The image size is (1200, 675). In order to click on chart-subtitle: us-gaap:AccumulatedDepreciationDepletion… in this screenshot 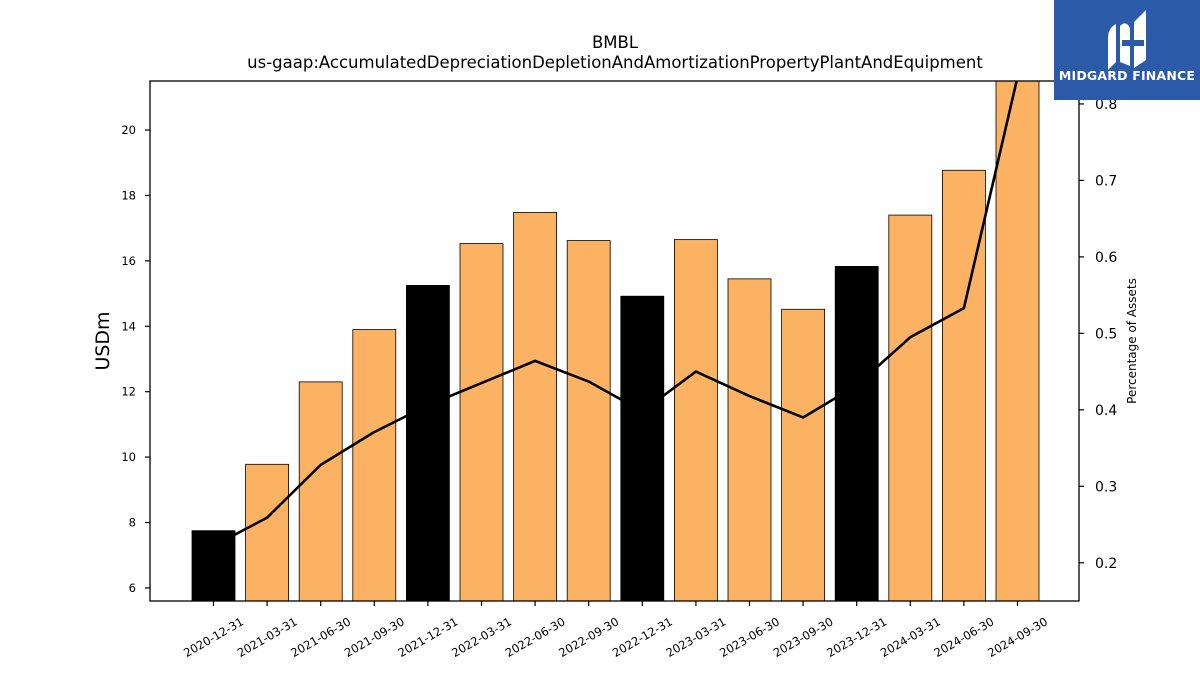, I will do `click(615, 62)`.